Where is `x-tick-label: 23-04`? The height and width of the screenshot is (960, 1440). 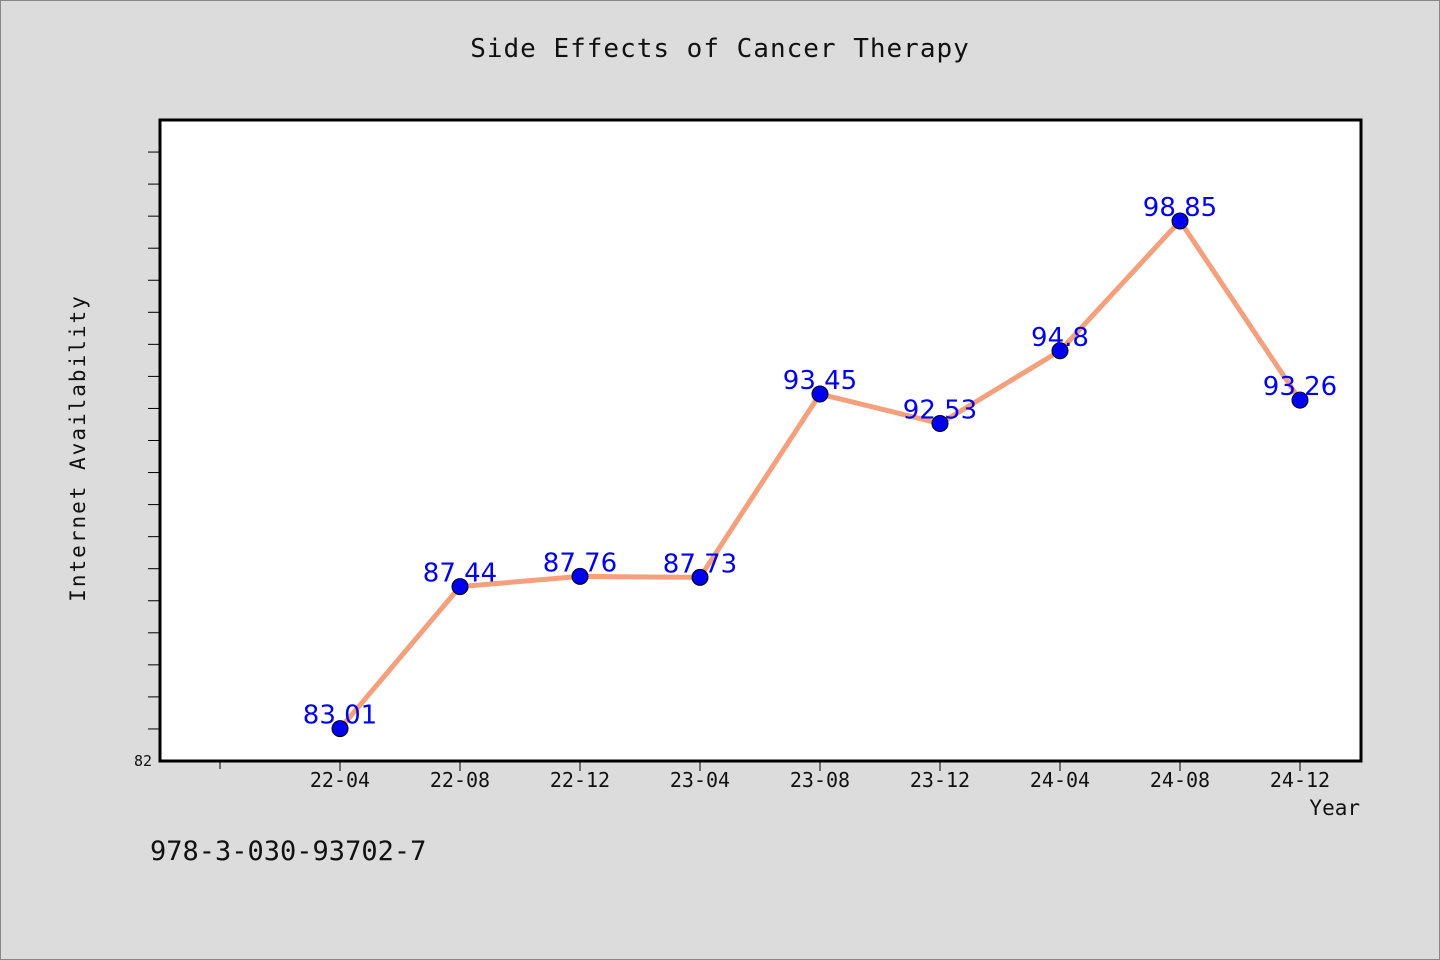
x-tick-label: 23-04 is located at coordinates (700, 780).